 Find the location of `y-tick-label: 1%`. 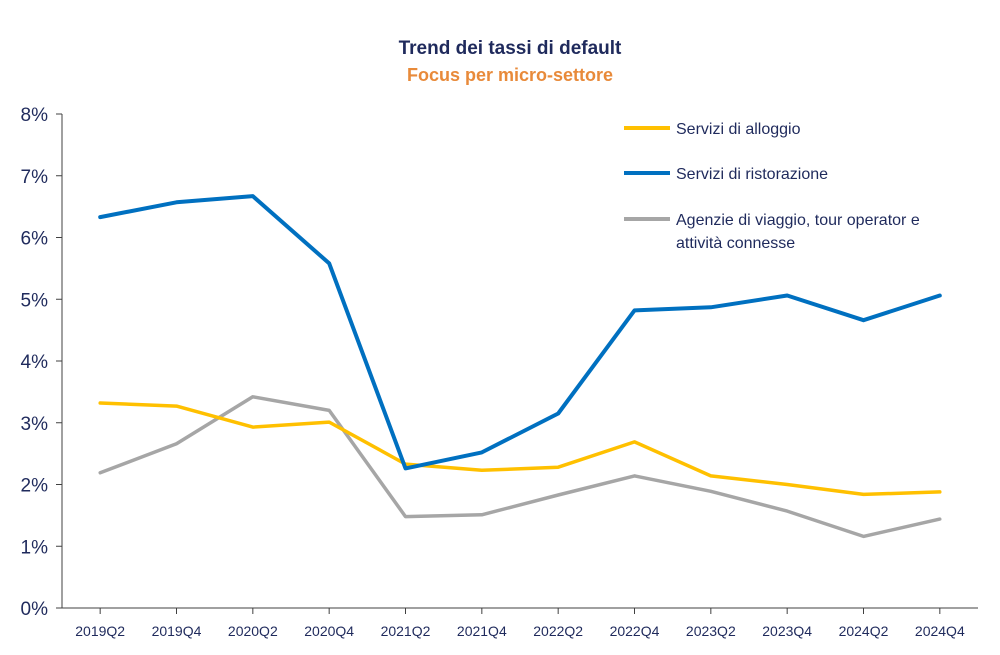

y-tick-label: 1% is located at coordinates (35, 547).